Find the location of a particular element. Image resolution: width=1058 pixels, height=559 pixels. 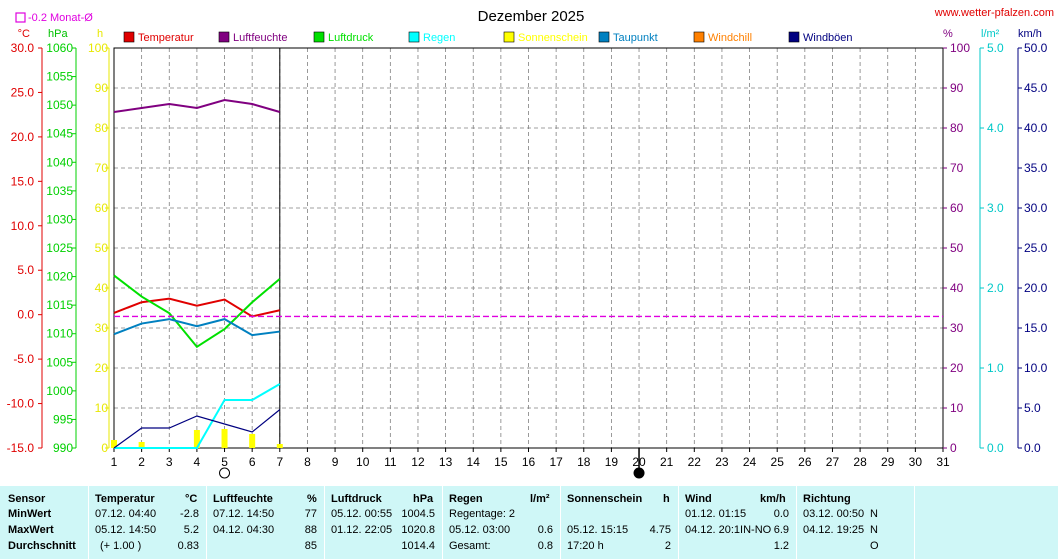

hum-header: Luftfeuchte is located at coordinates (243, 499).